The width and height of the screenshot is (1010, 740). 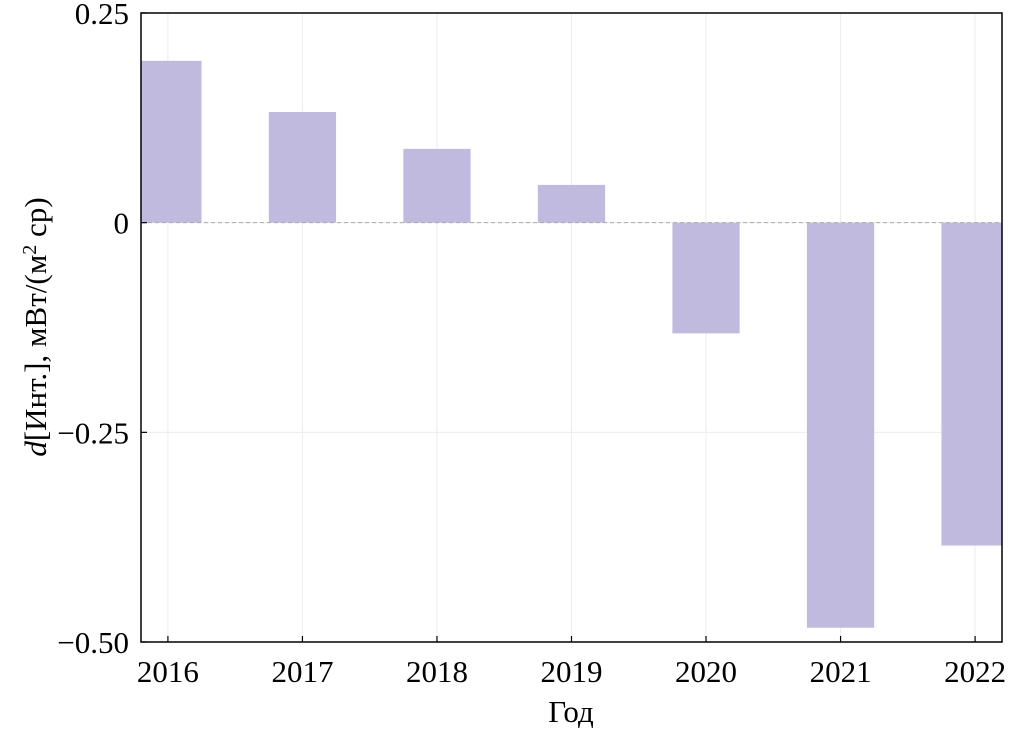 What do you see at coordinates (122, 223) in the screenshot?
I see `y-tick-label: 0` at bounding box center [122, 223].